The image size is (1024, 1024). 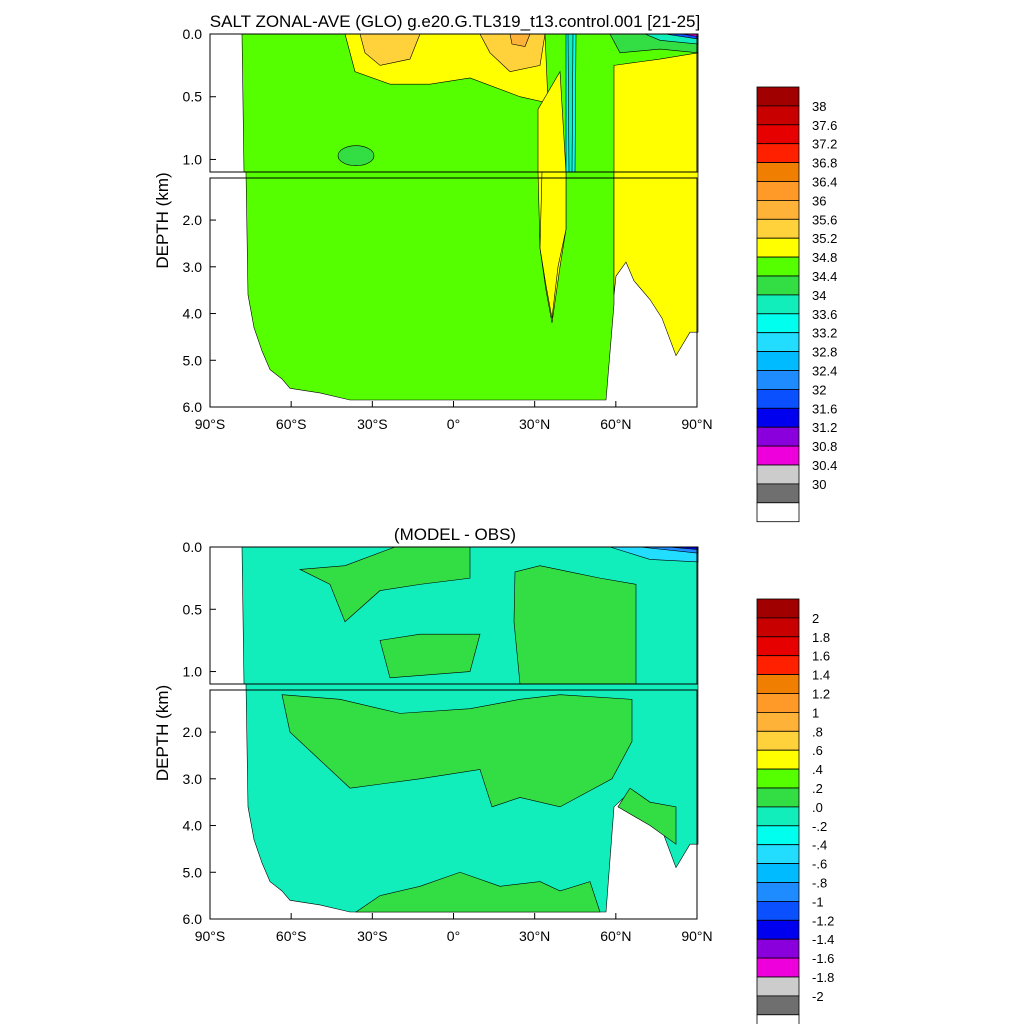 What do you see at coordinates (534, 424) in the screenshot?
I see `x-tick-label: 30°N` at bounding box center [534, 424].